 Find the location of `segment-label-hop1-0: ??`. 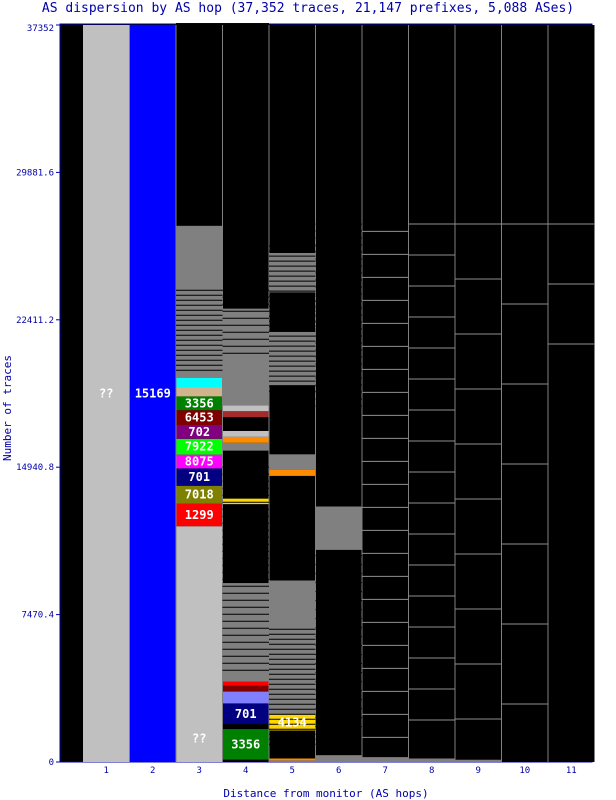

segment-label-hop1-0: ?? is located at coordinates (106, 394).